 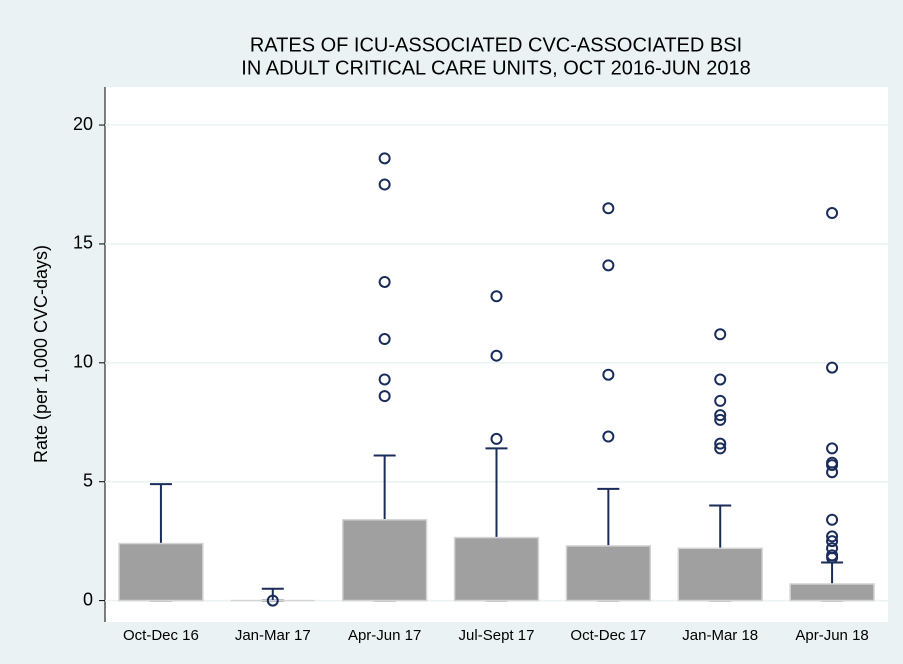 I want to click on y-tick-label: 10, so click(x=83, y=362).